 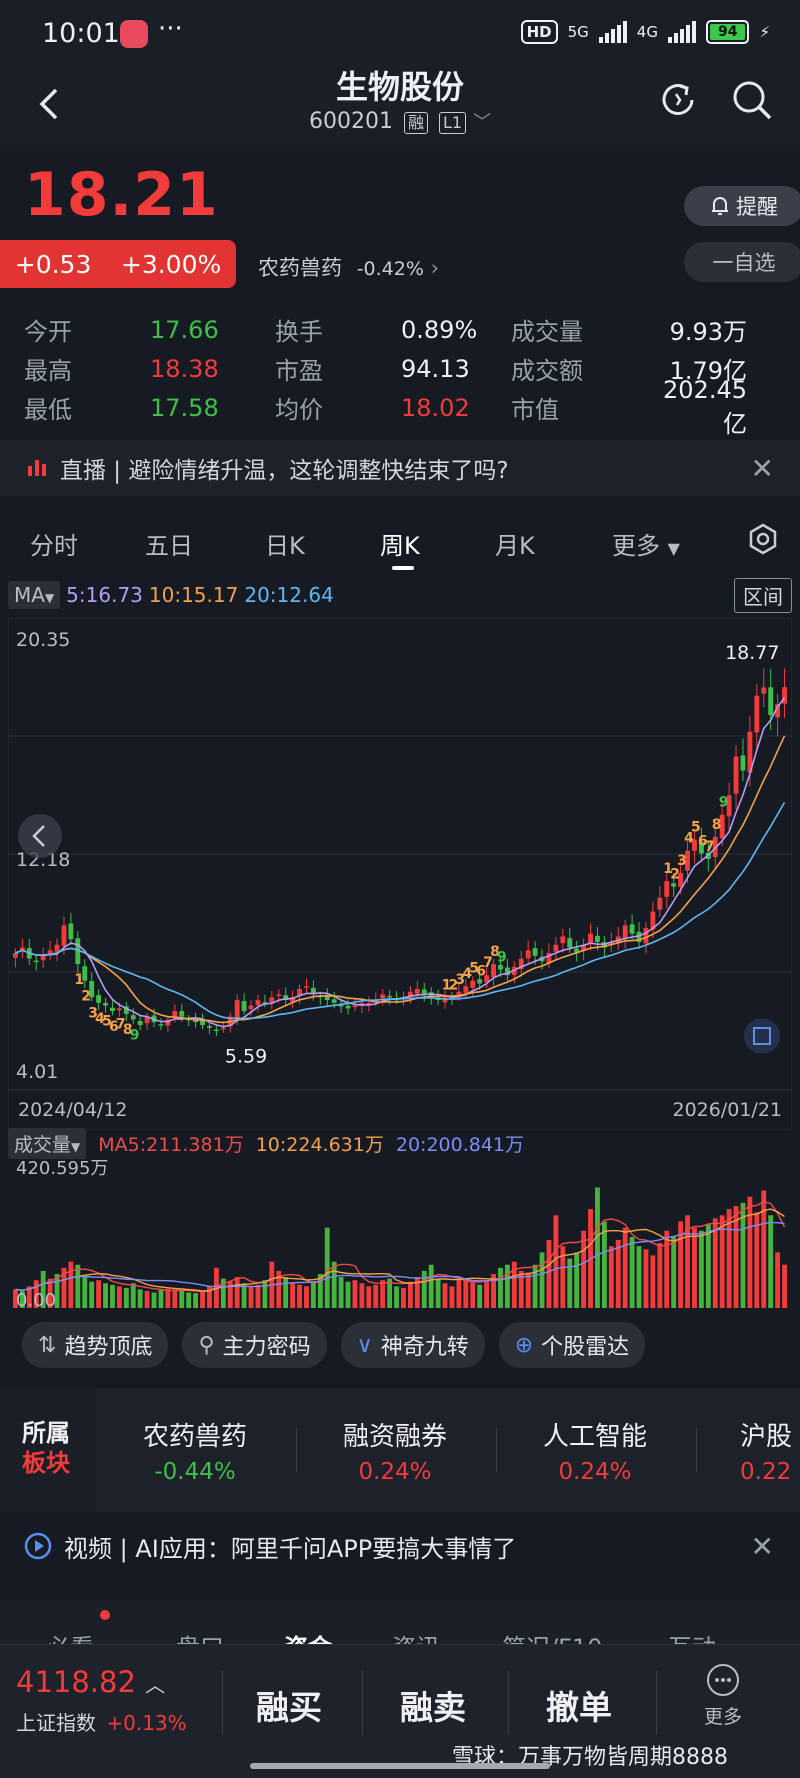 What do you see at coordinates (390, 269) in the screenshot?
I see `sector-link-change: -0.42%` at bounding box center [390, 269].